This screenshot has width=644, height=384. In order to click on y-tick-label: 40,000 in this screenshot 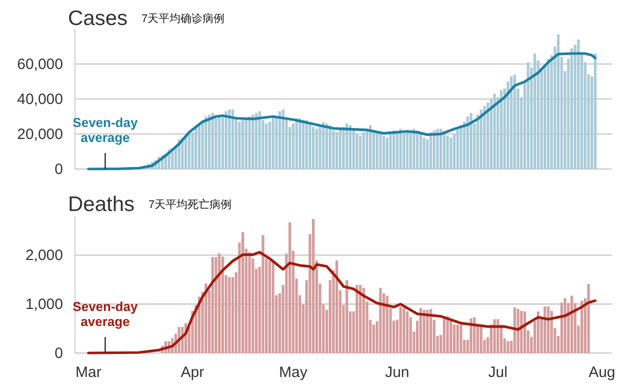, I will do `click(40, 99)`.